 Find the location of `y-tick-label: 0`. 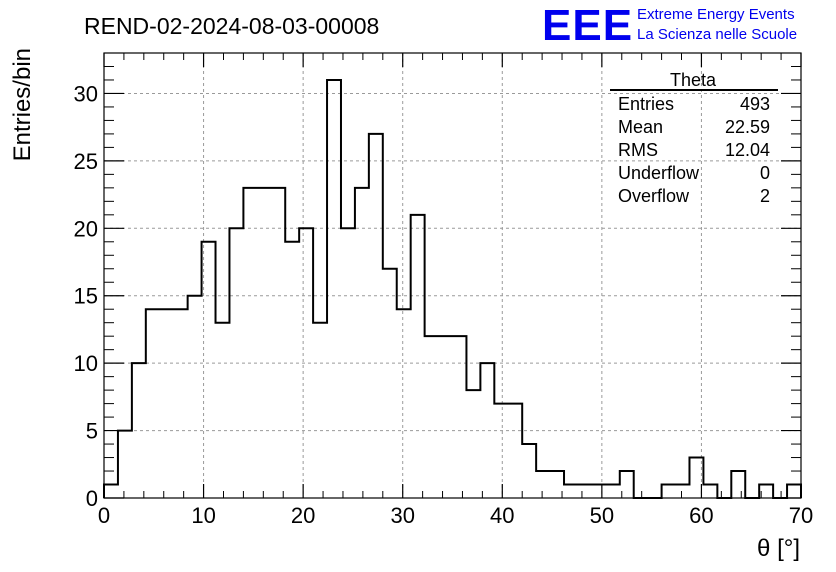

y-tick-label: 0 is located at coordinates (92, 498).